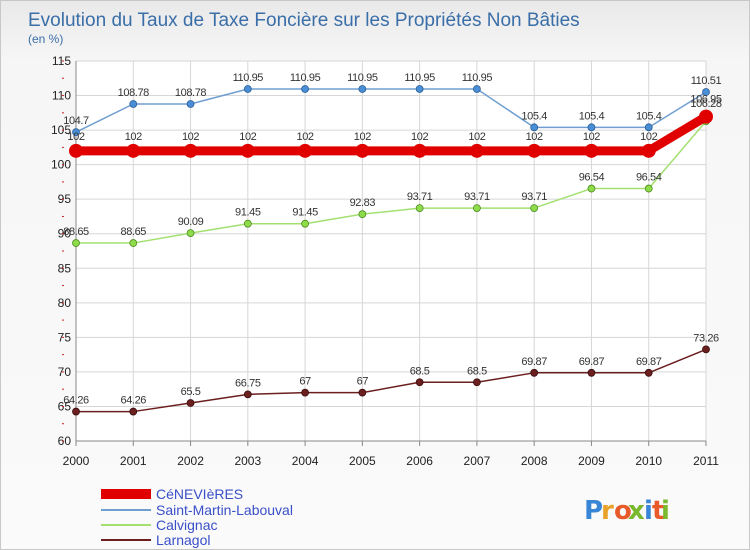 The height and width of the screenshot is (550, 750). I want to click on data-label: 92.83, so click(363, 203).